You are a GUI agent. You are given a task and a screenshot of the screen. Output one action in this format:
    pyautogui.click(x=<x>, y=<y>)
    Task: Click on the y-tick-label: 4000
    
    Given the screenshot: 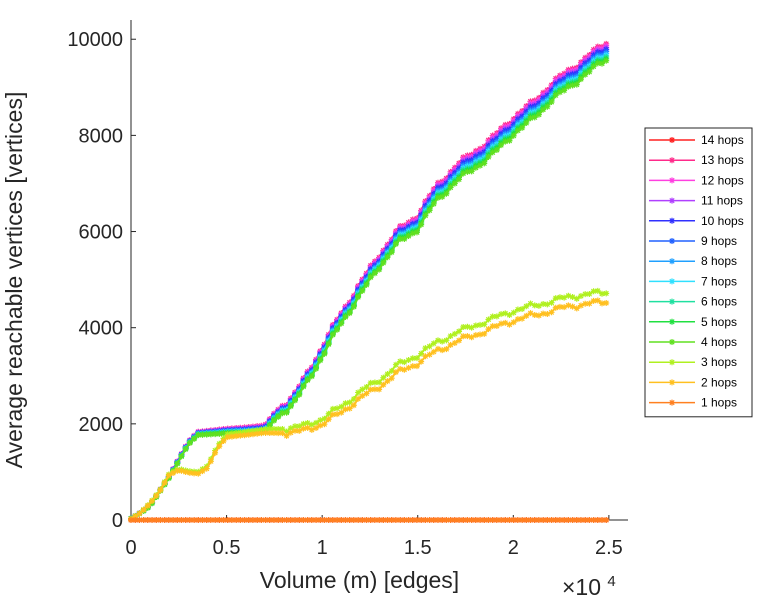 What is the action you would take?
    pyautogui.click(x=101, y=329)
    